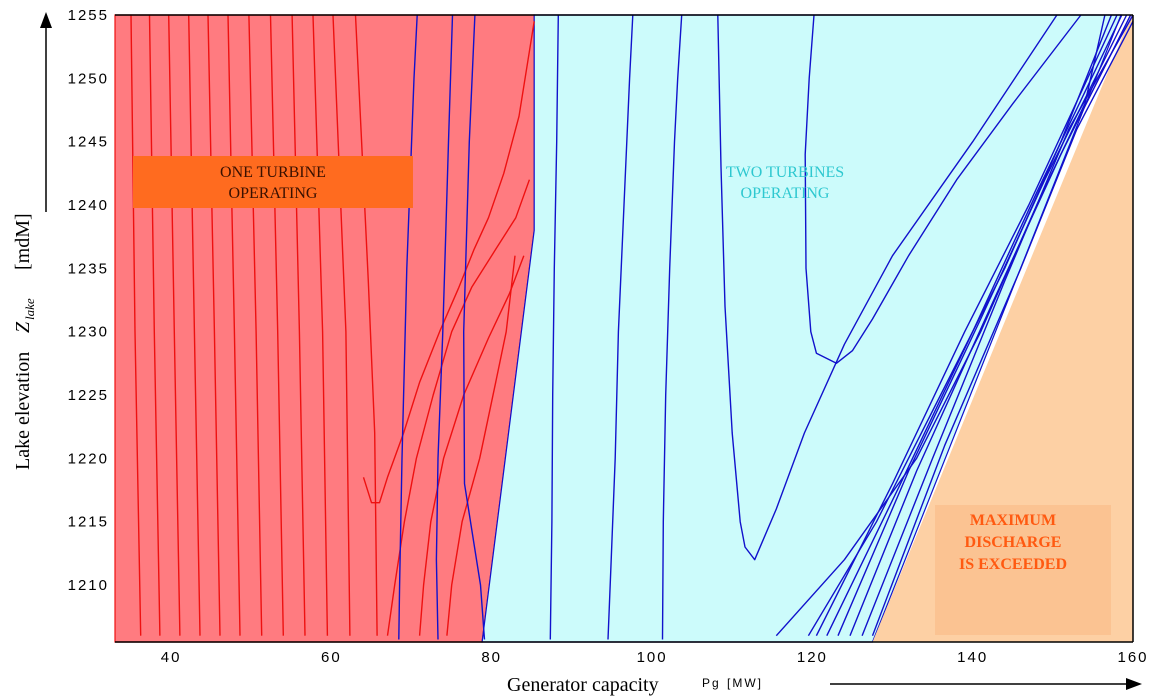 The height and width of the screenshot is (698, 1155). What do you see at coordinates (88, 458) in the screenshot?
I see `y-tick-label: 1220` at bounding box center [88, 458].